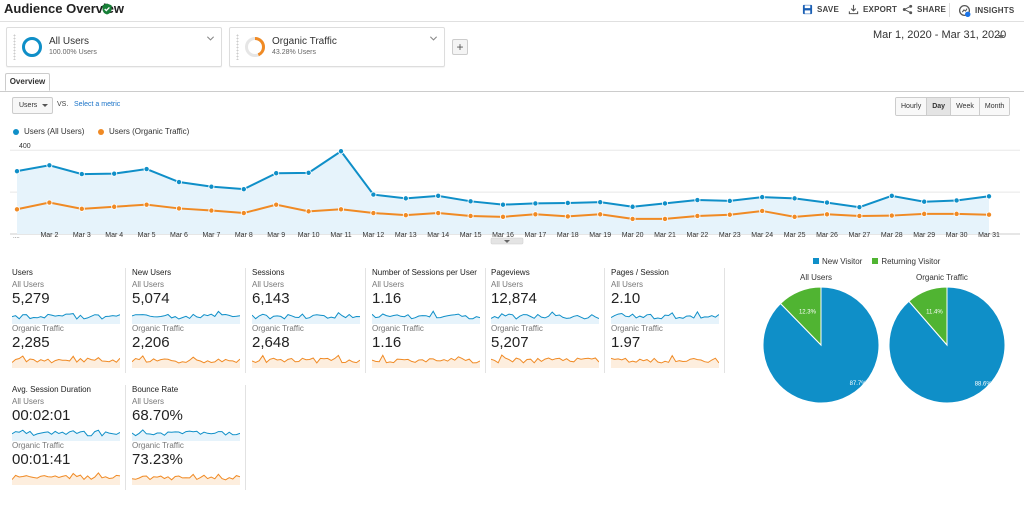  Describe the element at coordinates (994, 106) in the screenshot. I see `granularity-month: Month` at that location.